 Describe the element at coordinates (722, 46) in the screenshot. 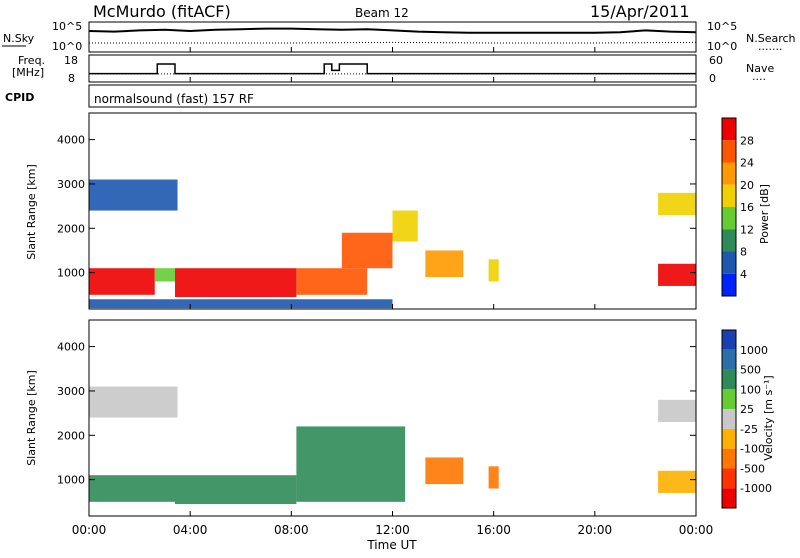

I see `noise-right-tick-low: 10^0` at that location.